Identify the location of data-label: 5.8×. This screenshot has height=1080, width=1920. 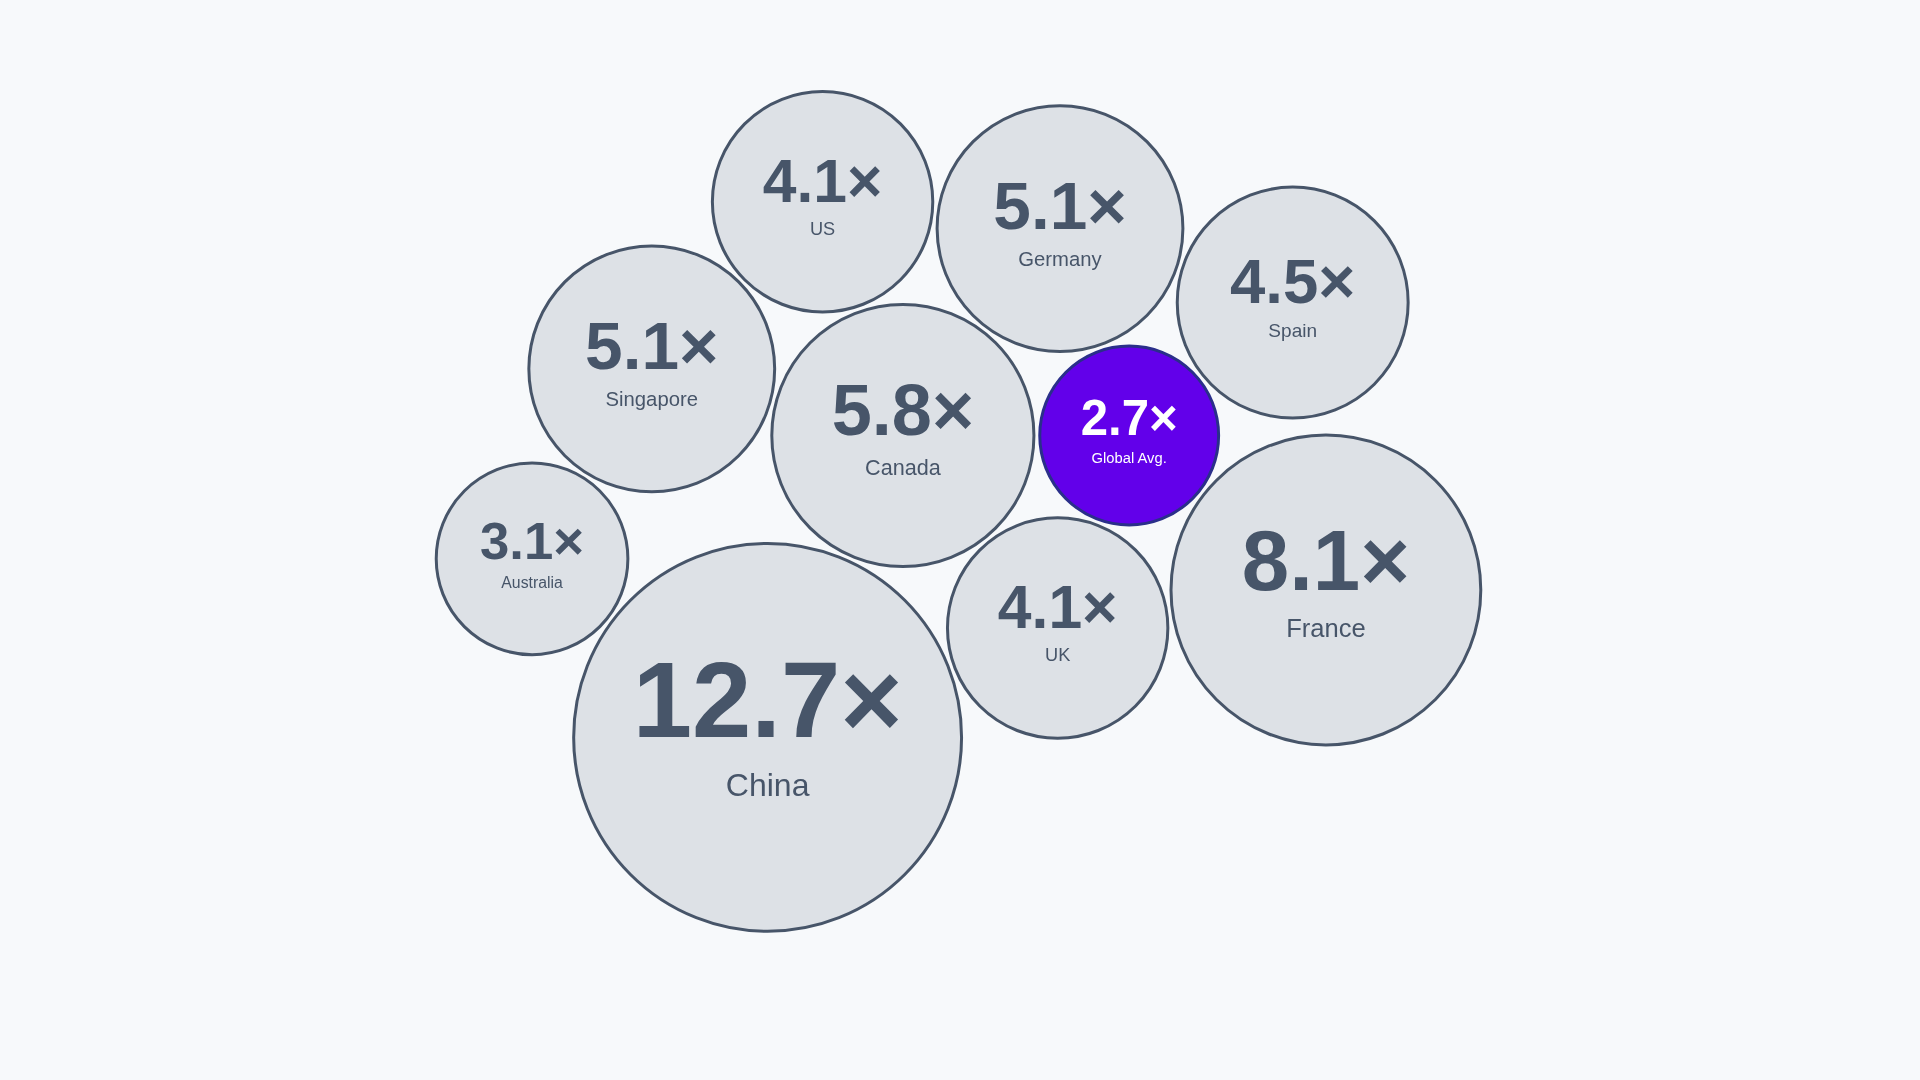
(903, 410).